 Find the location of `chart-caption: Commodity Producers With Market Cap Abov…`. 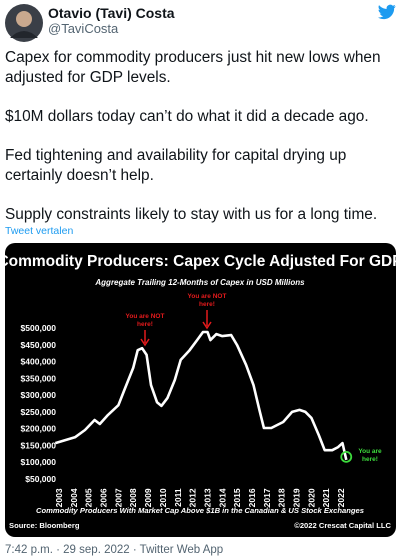

chart-caption: Commodity Producers With Market Cap Abov… is located at coordinates (200, 510).